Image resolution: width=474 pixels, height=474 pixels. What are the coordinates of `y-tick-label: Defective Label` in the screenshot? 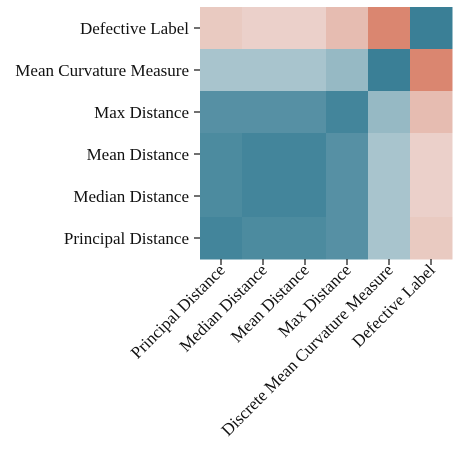 It's located at (134, 28).